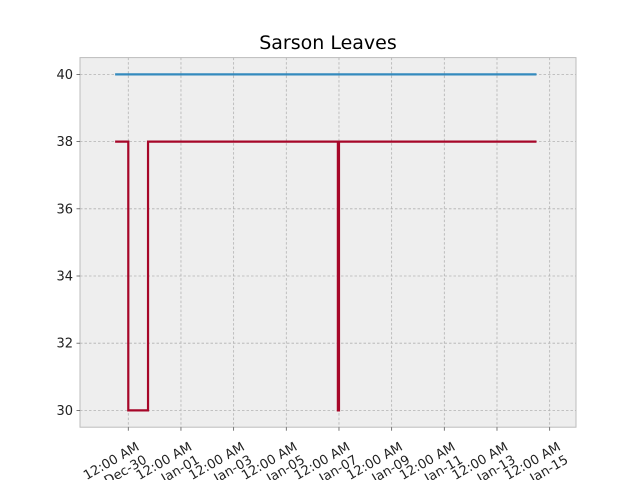  What do you see at coordinates (64, 411) in the screenshot?
I see `y-tick-label: 30` at bounding box center [64, 411].